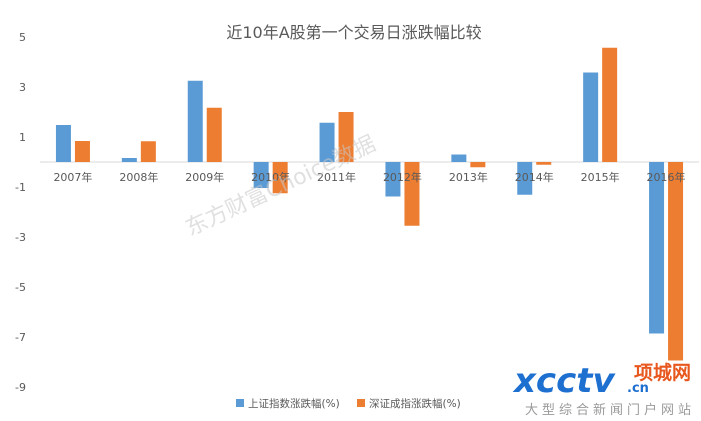 The height and width of the screenshot is (421, 701). What do you see at coordinates (20, 287) in the screenshot?
I see `y-tick-label: -5` at bounding box center [20, 287].